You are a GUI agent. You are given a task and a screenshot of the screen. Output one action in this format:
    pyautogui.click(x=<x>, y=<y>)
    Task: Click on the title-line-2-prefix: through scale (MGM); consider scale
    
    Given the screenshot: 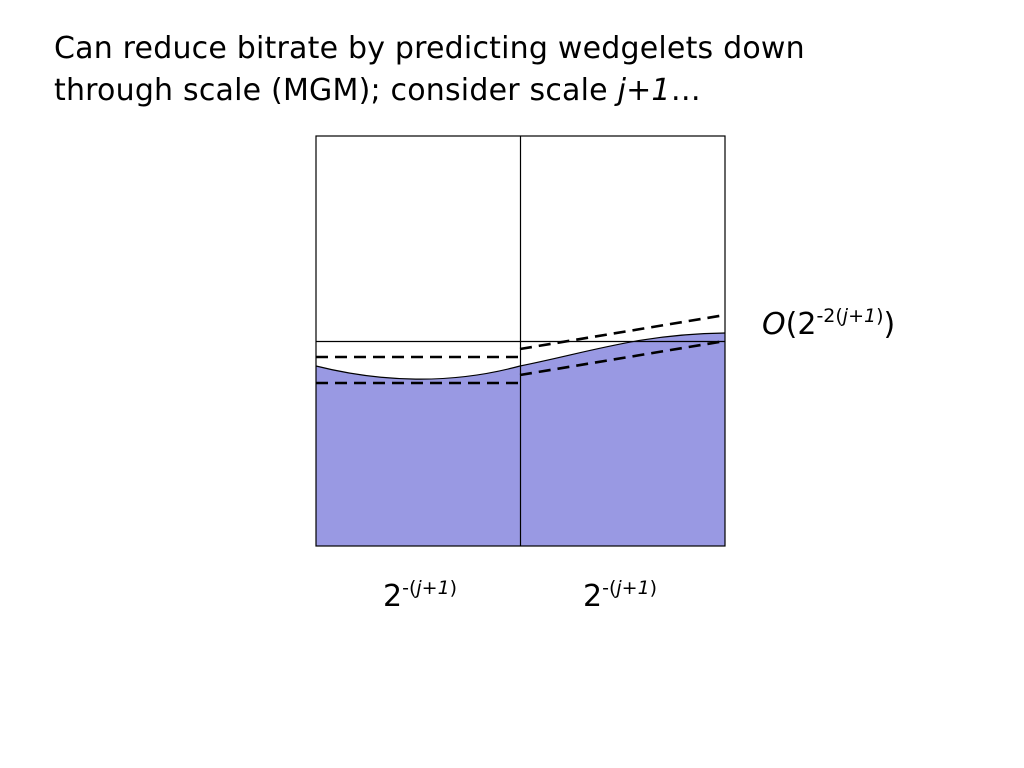 What is the action you would take?
    pyautogui.click(x=336, y=90)
    